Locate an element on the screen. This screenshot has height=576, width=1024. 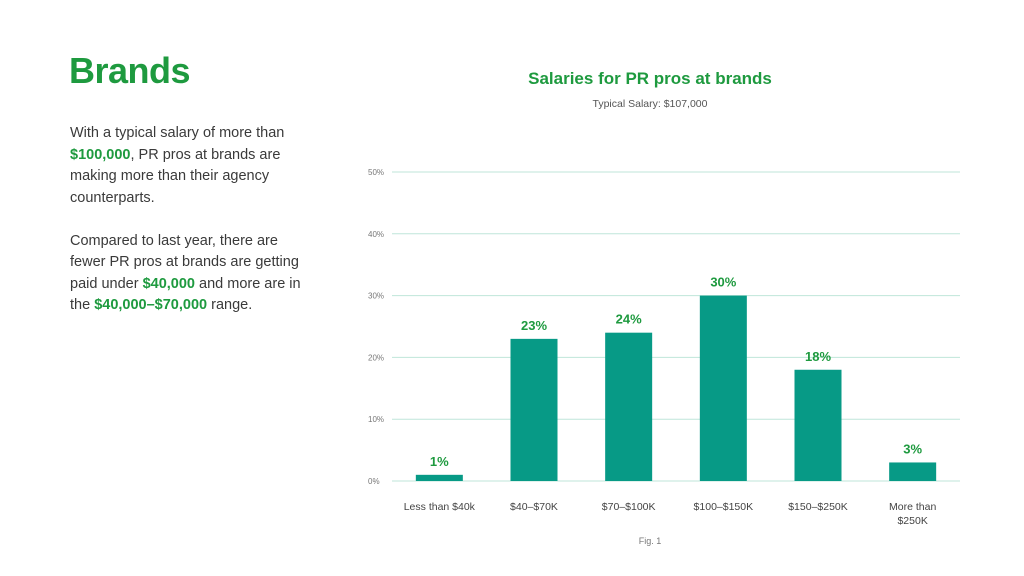
y-tick-label: 40% is located at coordinates (376, 234).